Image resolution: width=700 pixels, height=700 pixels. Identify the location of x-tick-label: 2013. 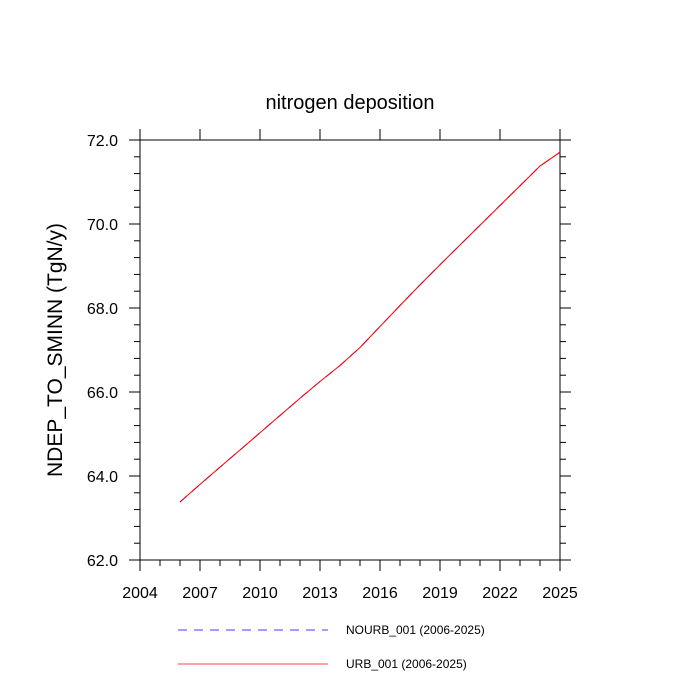
(320, 593).